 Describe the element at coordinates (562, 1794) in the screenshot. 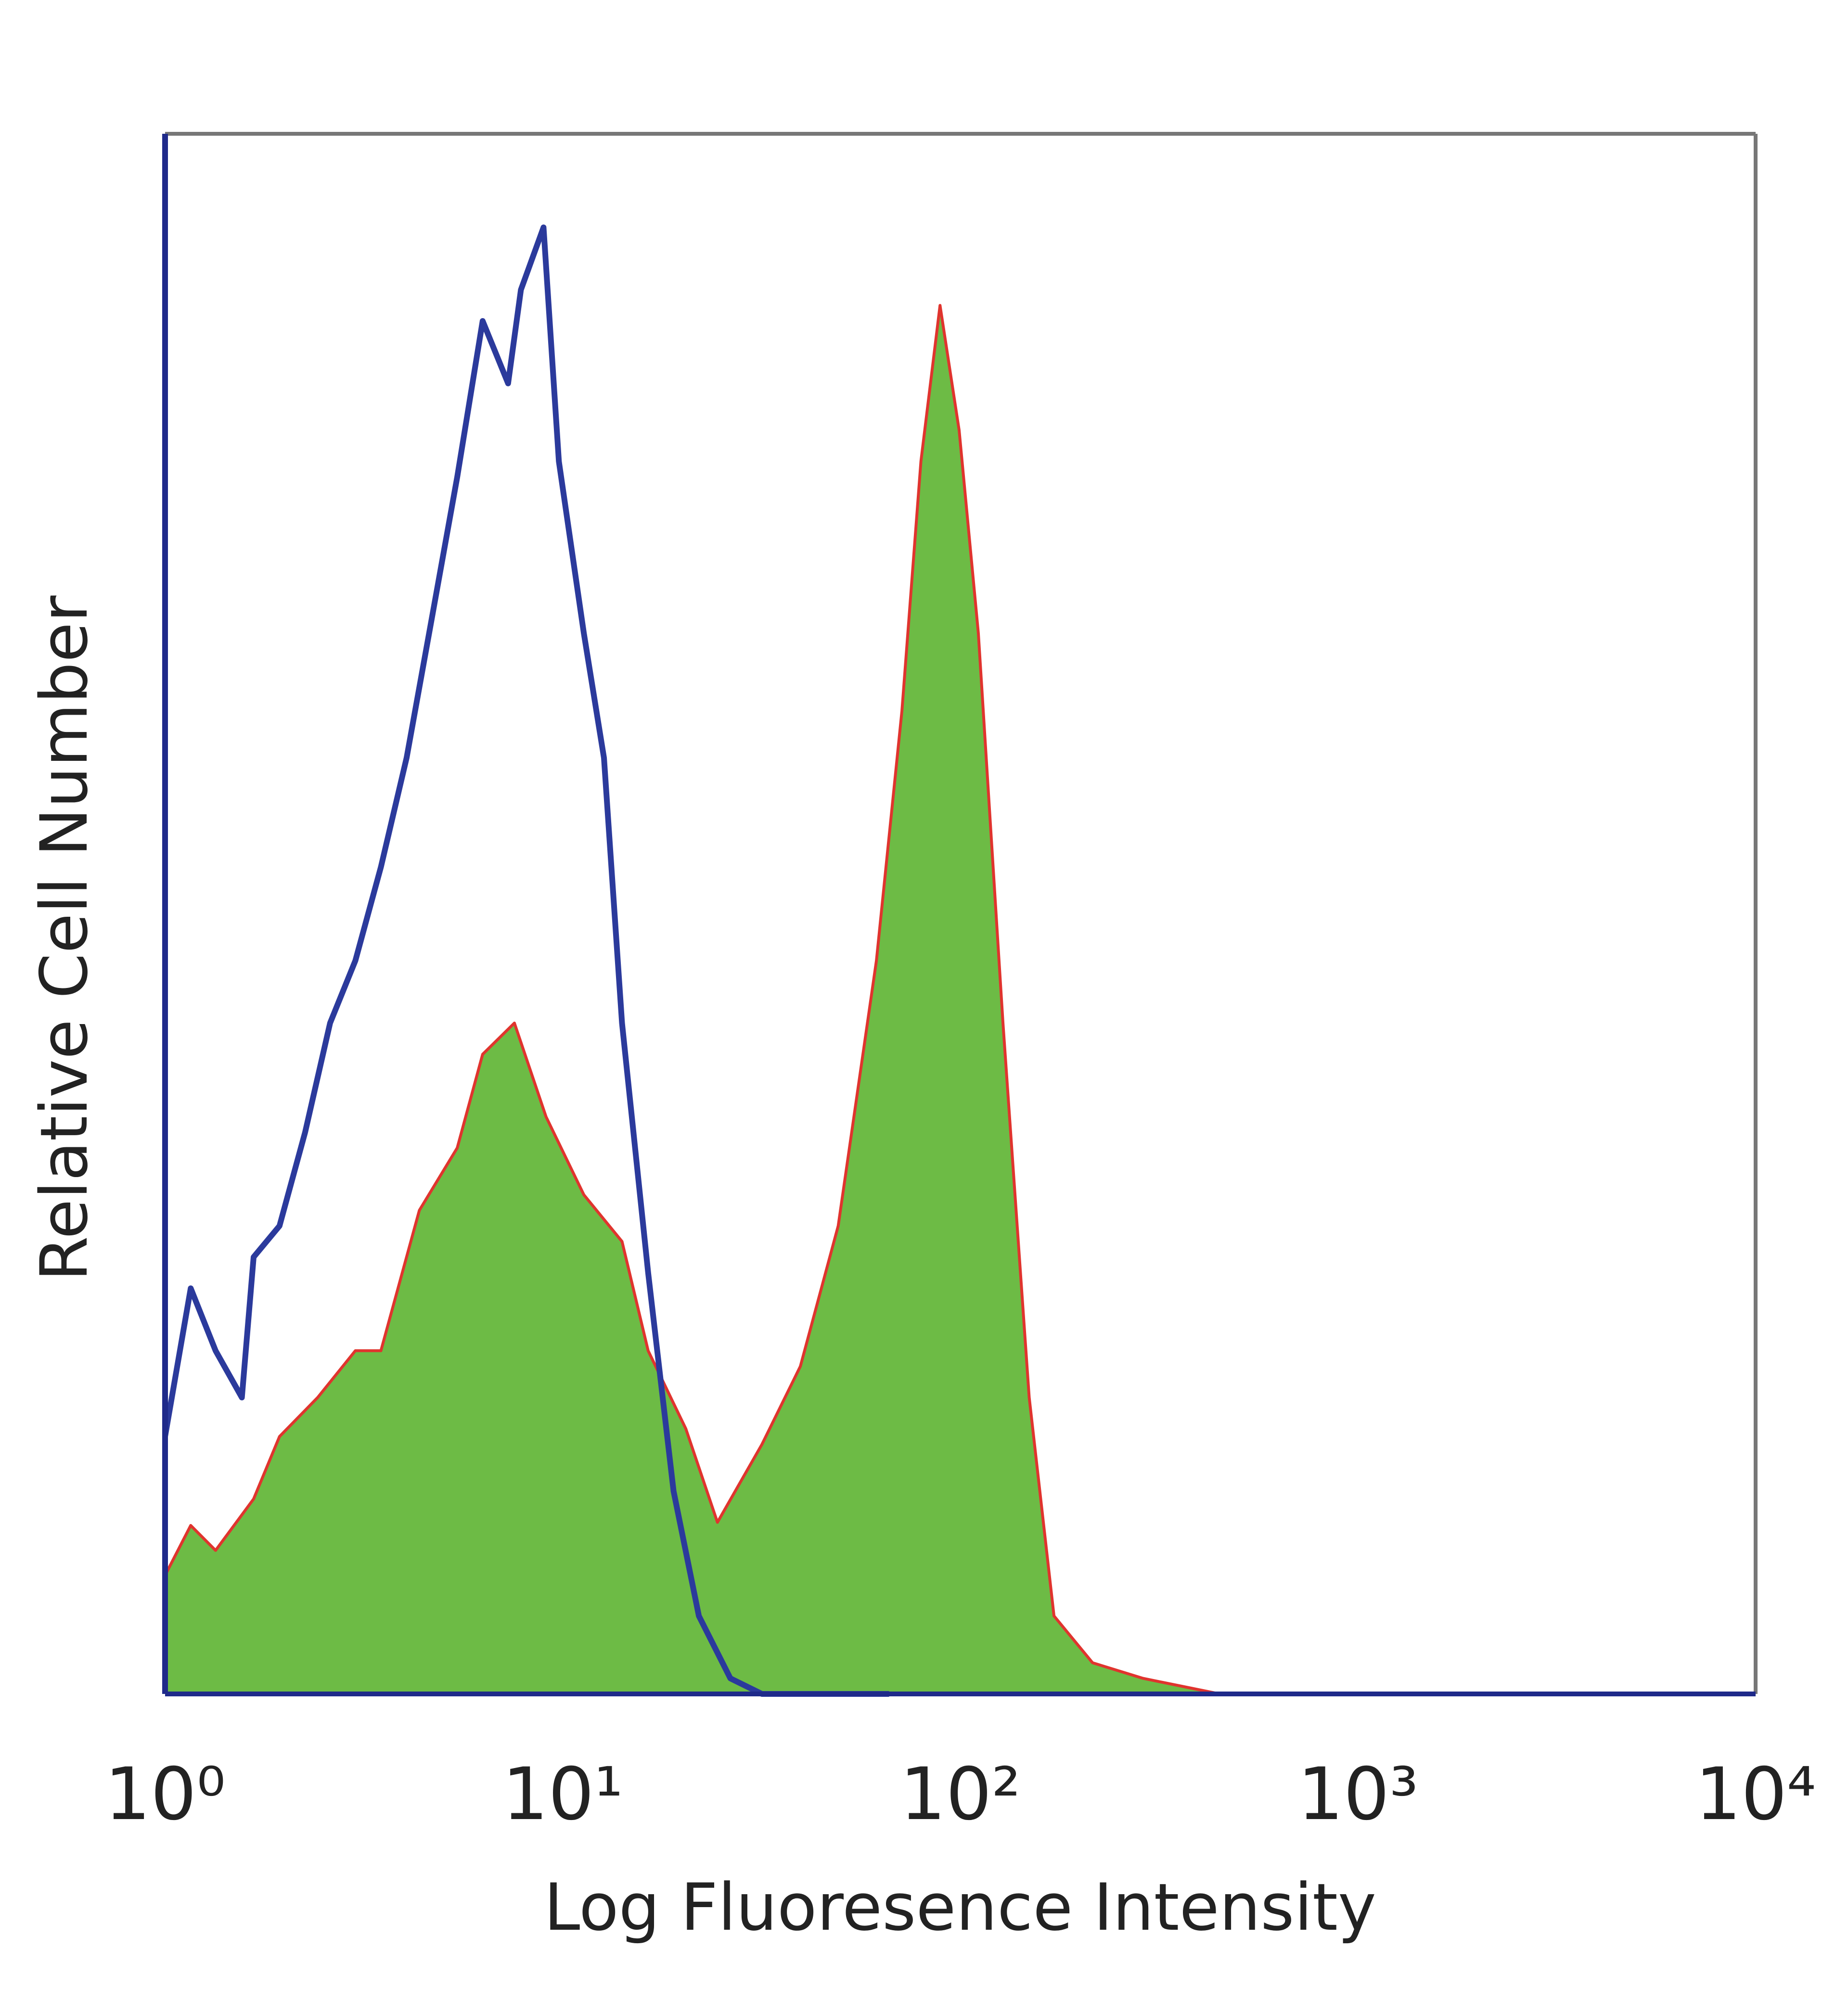

I see `x-tick-label: 10¹` at that location.